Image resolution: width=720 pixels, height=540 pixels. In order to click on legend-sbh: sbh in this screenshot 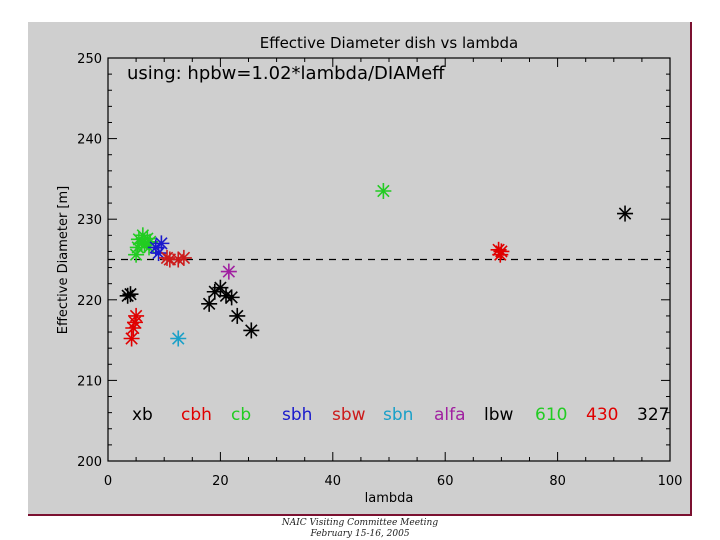, I will do `click(297, 415)`.